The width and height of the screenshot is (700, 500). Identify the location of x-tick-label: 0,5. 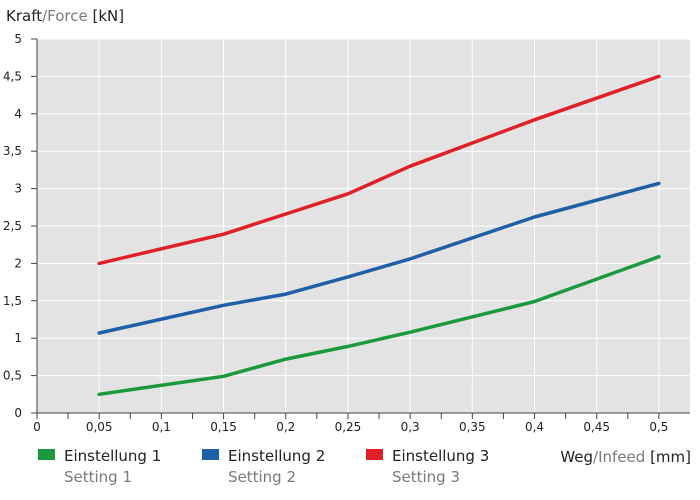
(658, 427).